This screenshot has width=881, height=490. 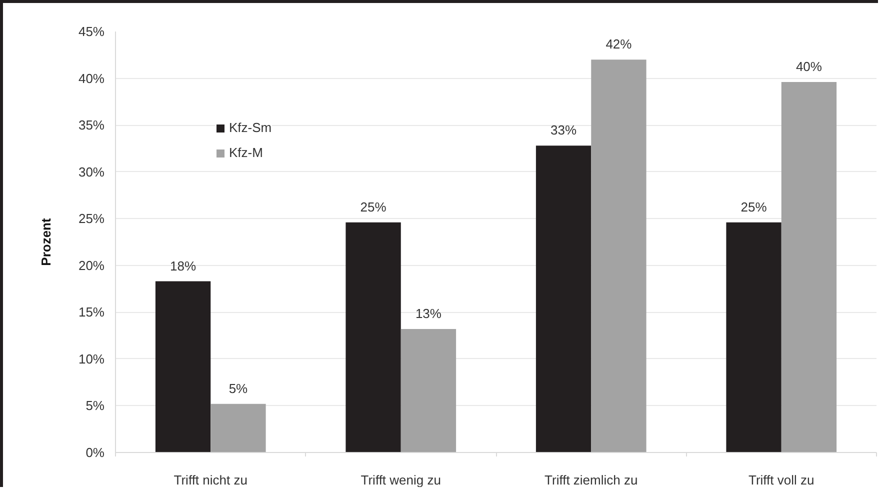 I want to click on y-tick-label: 15%, so click(x=91, y=312).